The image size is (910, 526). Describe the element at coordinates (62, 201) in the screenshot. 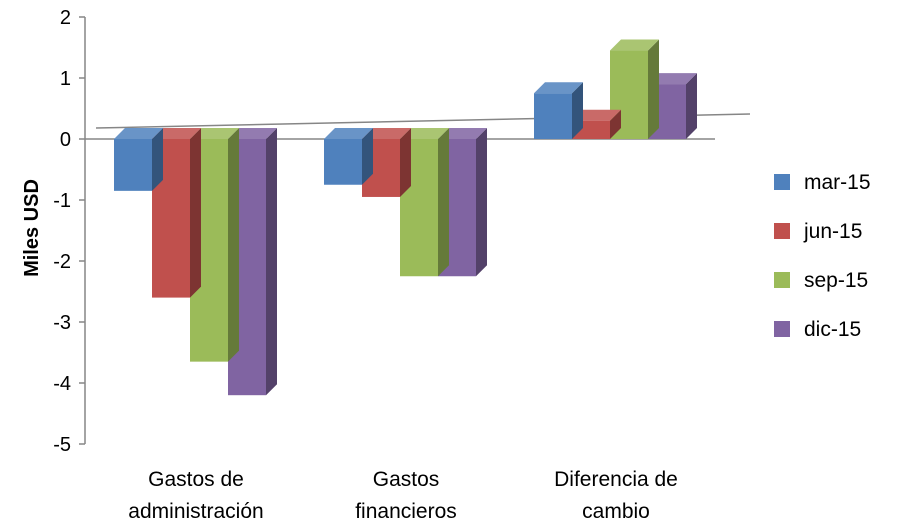

I see `y-tick-label: -1` at that location.